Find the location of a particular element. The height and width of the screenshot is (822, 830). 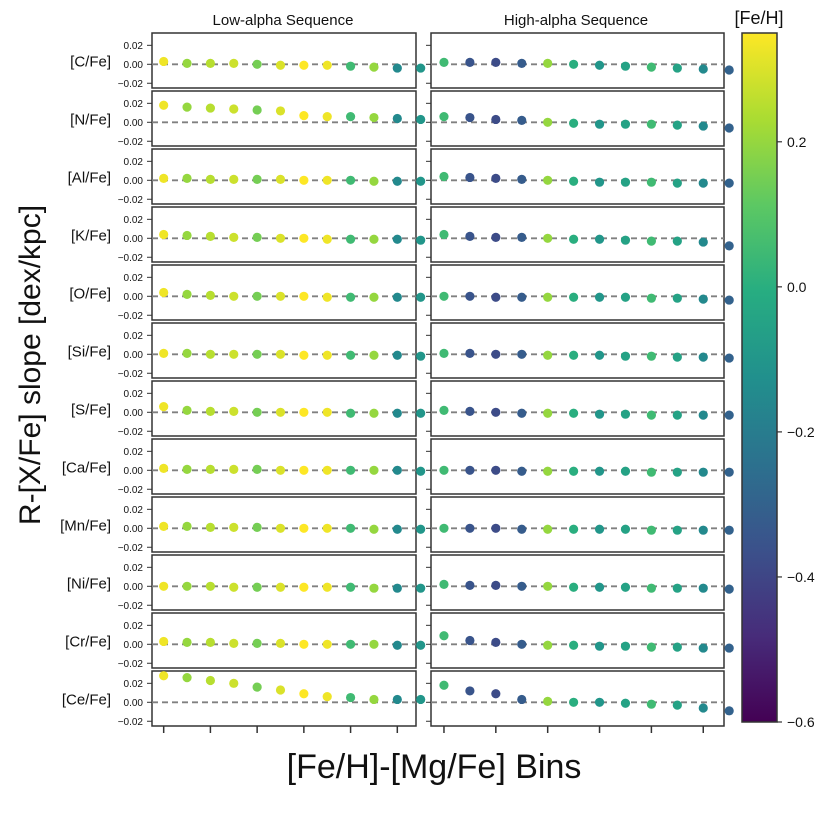

colorbar-tick-label: −0.4 is located at coordinates (801, 577).